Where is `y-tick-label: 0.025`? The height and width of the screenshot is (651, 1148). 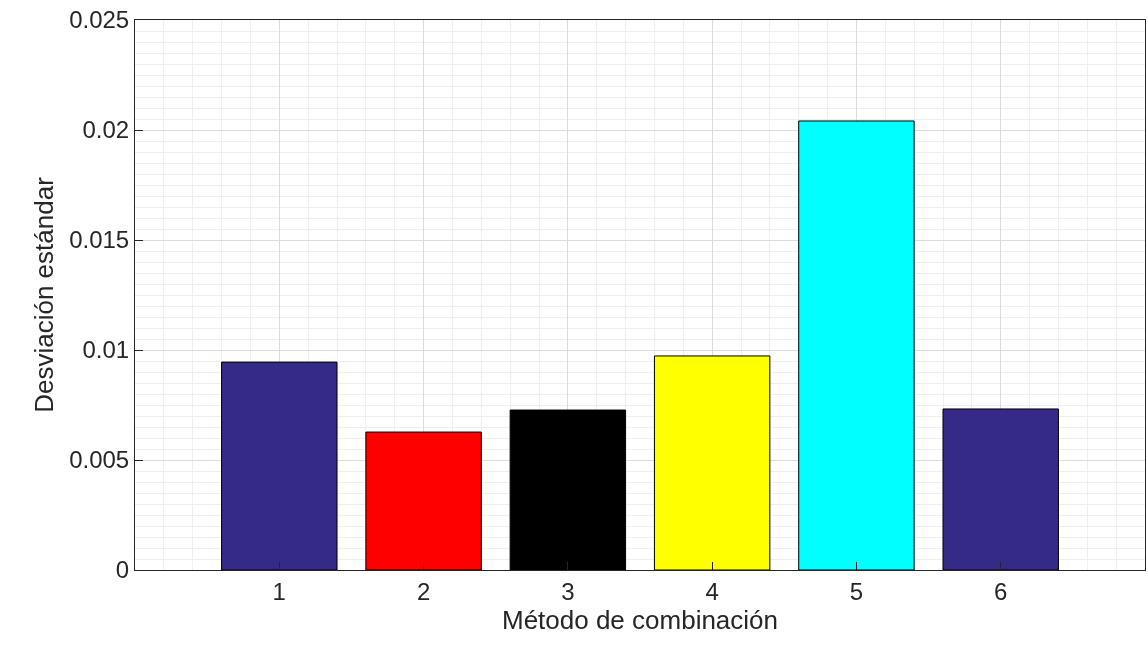 y-tick-label: 0.025 is located at coordinates (99, 20).